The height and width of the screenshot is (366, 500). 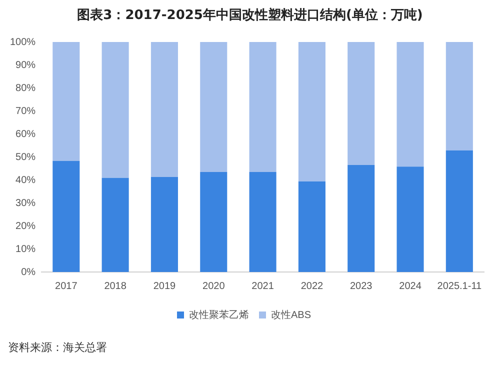 What do you see at coordinates (115, 286) in the screenshot?
I see `x-tick-label: 2018` at bounding box center [115, 286].